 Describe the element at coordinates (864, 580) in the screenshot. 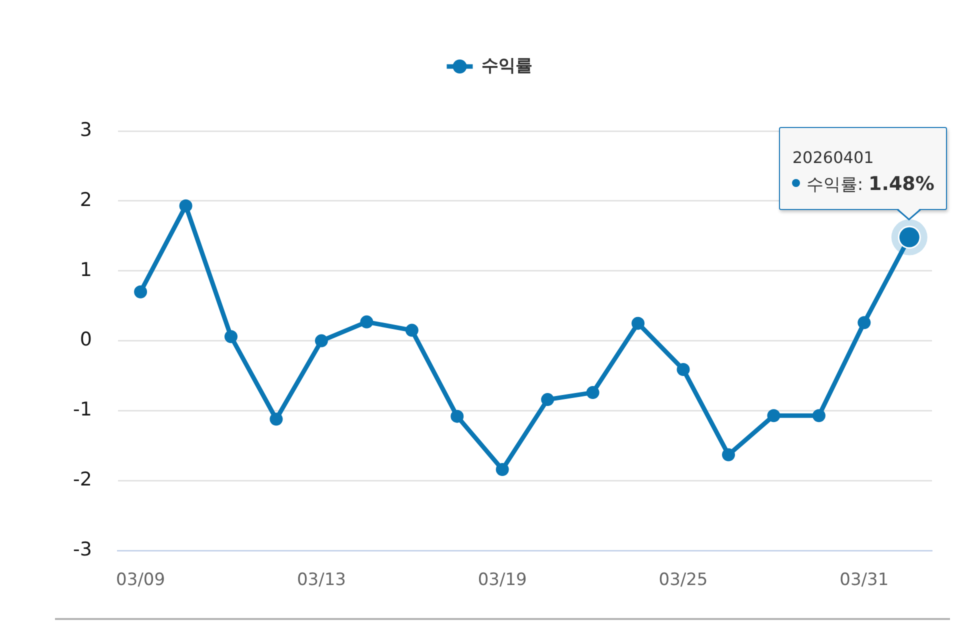

I see `x-tick-label: 03/31` at that location.